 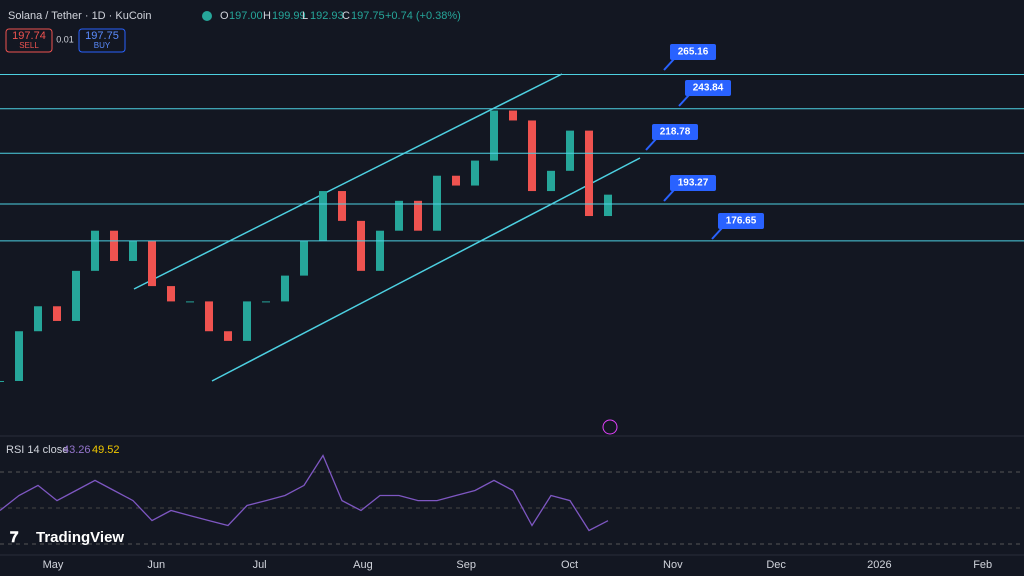 What do you see at coordinates (65, 39) in the screenshot?
I see `spread: 0.01` at bounding box center [65, 39].